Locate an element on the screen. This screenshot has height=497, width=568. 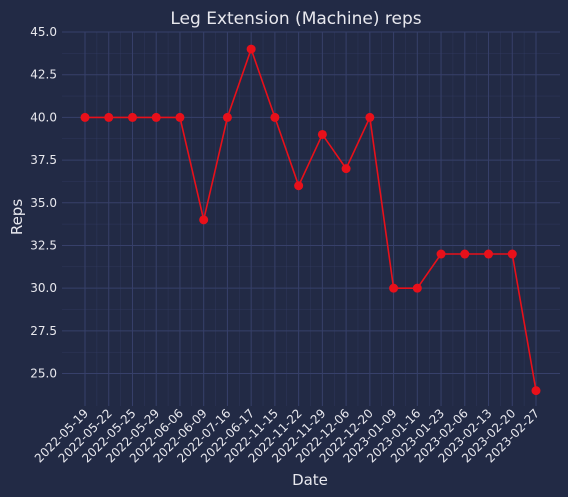
y-tick-label: 27.5 is located at coordinates (43, 331).